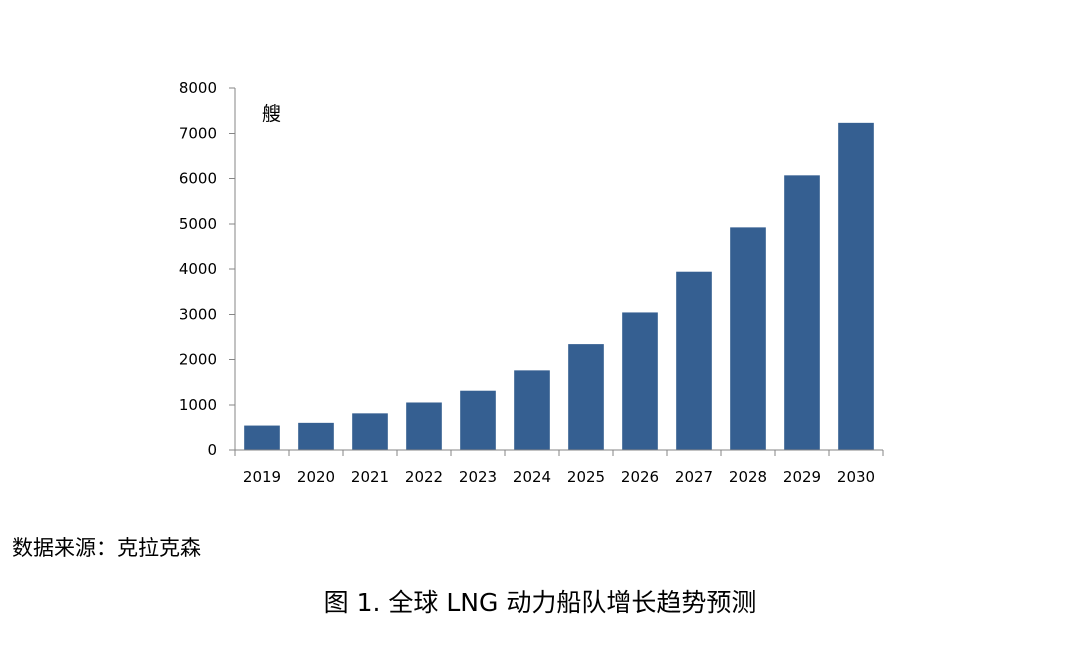 The width and height of the screenshot is (1080, 646). I want to click on y-tick-label: 8000, so click(198, 88).